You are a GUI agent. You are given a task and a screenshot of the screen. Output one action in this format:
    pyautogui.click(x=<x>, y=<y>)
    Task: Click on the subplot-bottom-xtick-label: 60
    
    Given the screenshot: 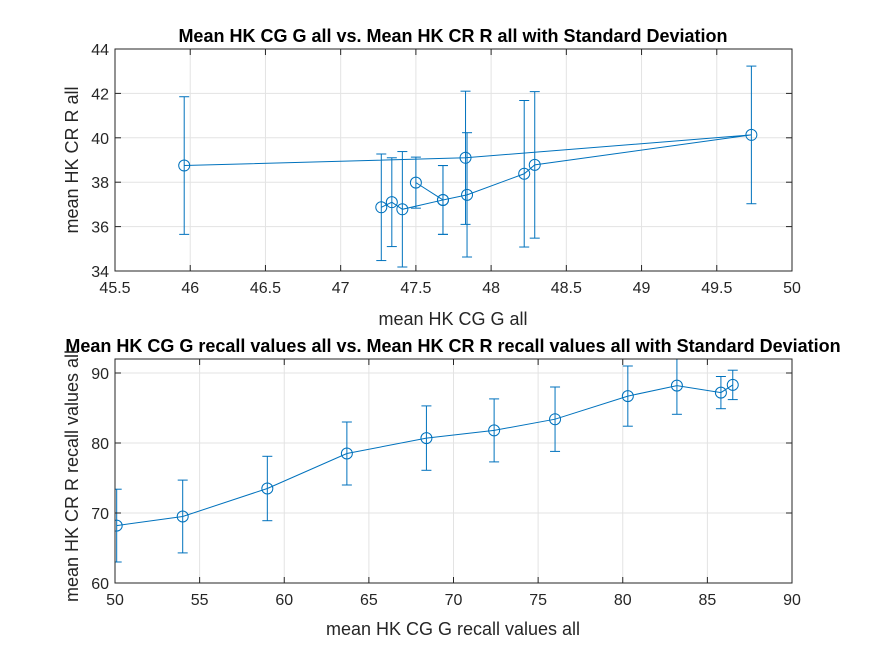 What is the action you would take?
    pyautogui.click(x=284, y=600)
    